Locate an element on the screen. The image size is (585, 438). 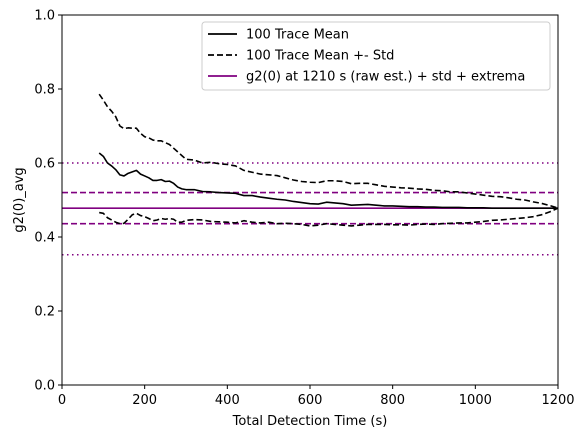
x-tick-label: 600 is located at coordinates (310, 400).